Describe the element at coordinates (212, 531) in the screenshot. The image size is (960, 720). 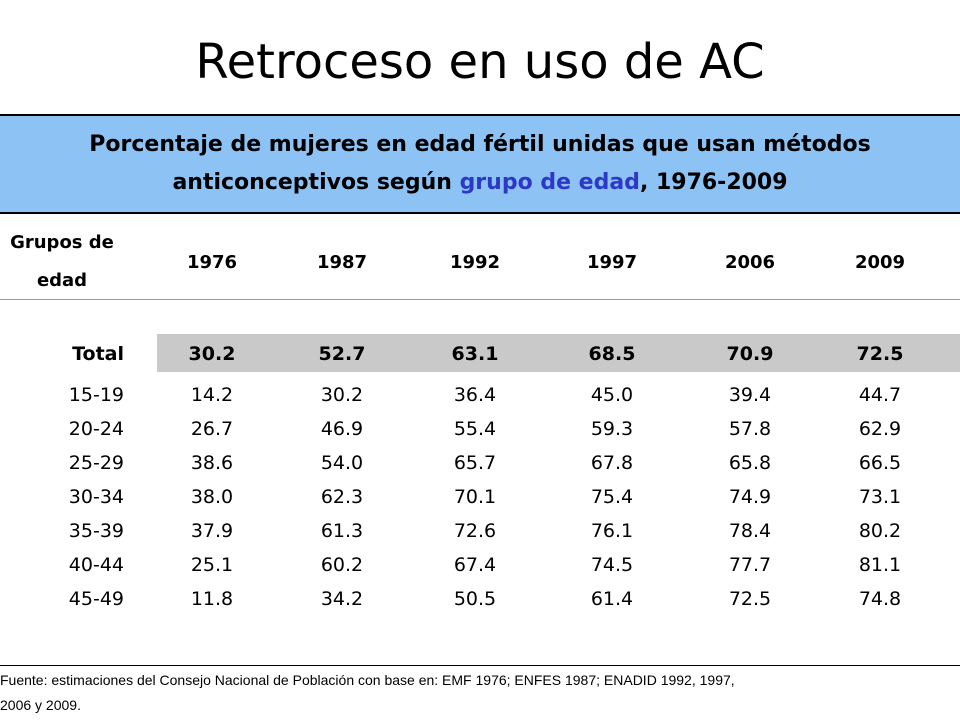
I see `table-cell: 37.9` at that location.